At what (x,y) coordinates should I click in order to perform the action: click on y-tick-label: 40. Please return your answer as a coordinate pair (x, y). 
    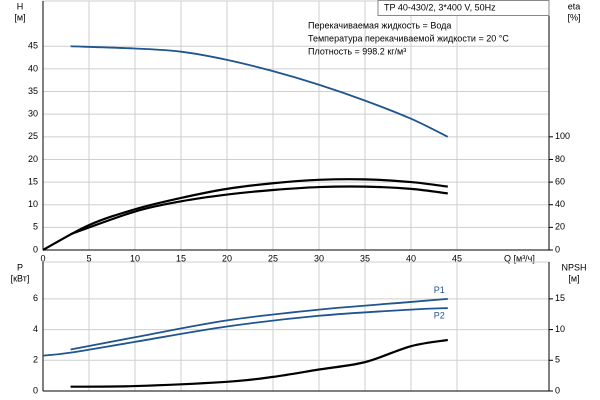
    Looking at the image, I should click on (33, 68).